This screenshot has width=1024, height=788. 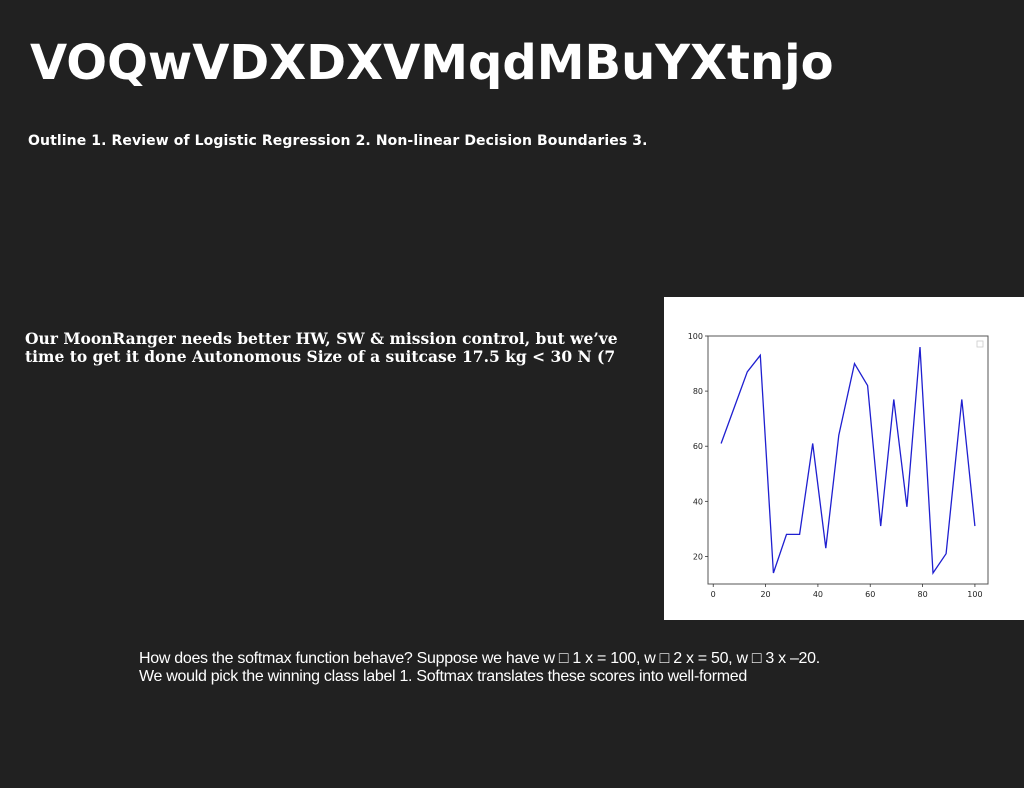 What do you see at coordinates (713, 594) in the screenshot?
I see `x-tick-label: 0` at bounding box center [713, 594].